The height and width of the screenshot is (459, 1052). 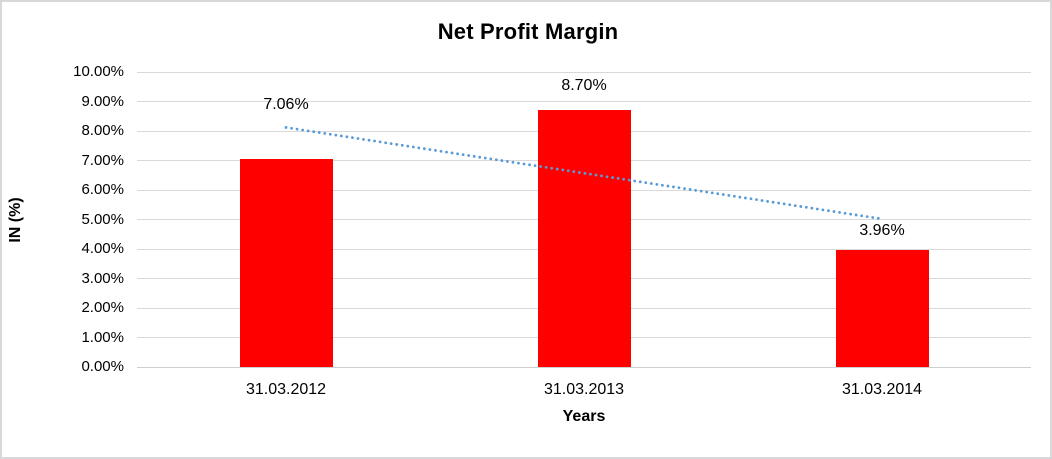 I want to click on y-tick-label: 4.00%, so click(x=102, y=248).